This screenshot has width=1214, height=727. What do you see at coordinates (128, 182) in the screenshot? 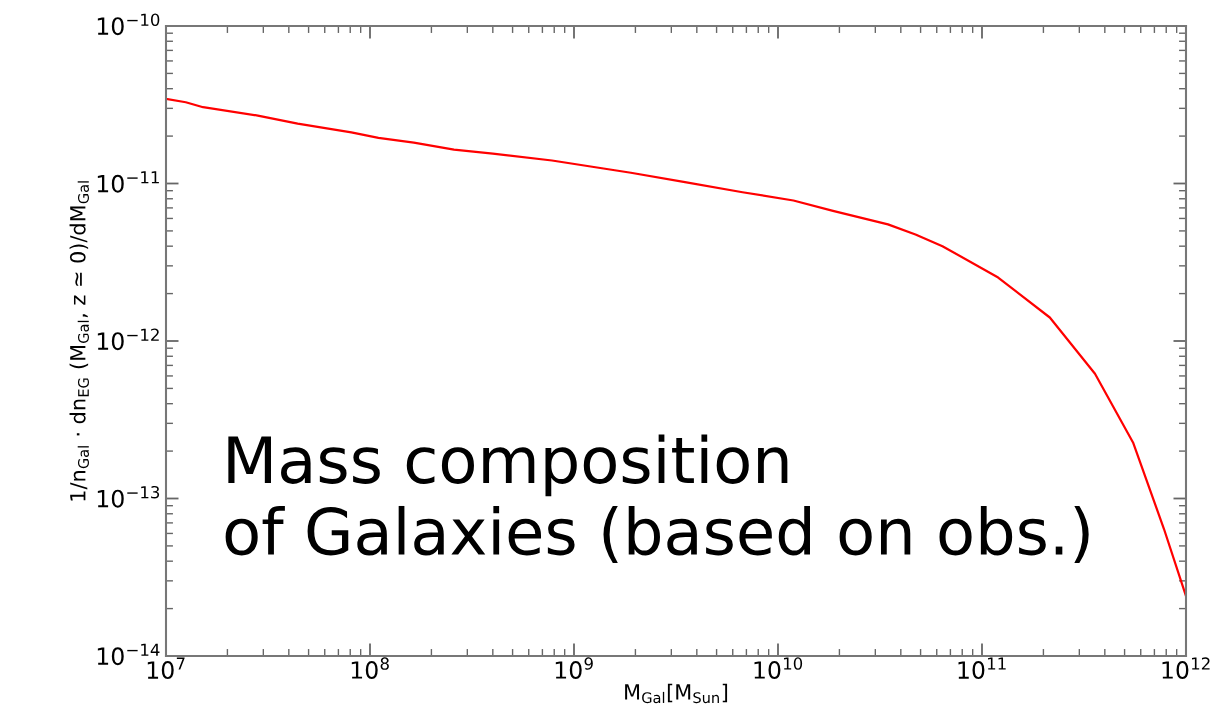
I see `y-tick-label: 10$^{−11}$` at bounding box center [128, 182].